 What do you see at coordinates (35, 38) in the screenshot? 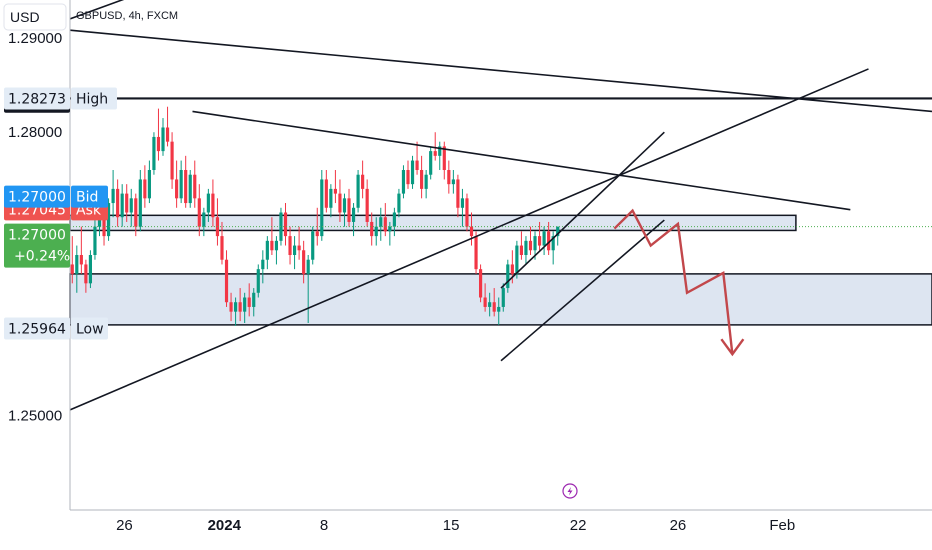
I see `price-tick-label: 1.29000` at bounding box center [35, 38].